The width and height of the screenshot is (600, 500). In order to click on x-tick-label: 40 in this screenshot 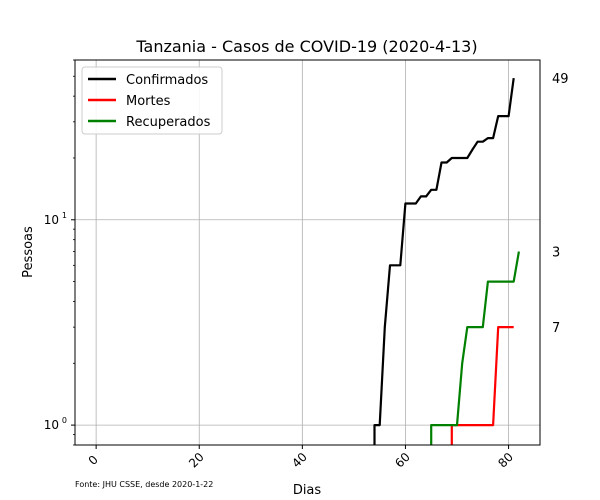, I will do `click(299, 460)`.